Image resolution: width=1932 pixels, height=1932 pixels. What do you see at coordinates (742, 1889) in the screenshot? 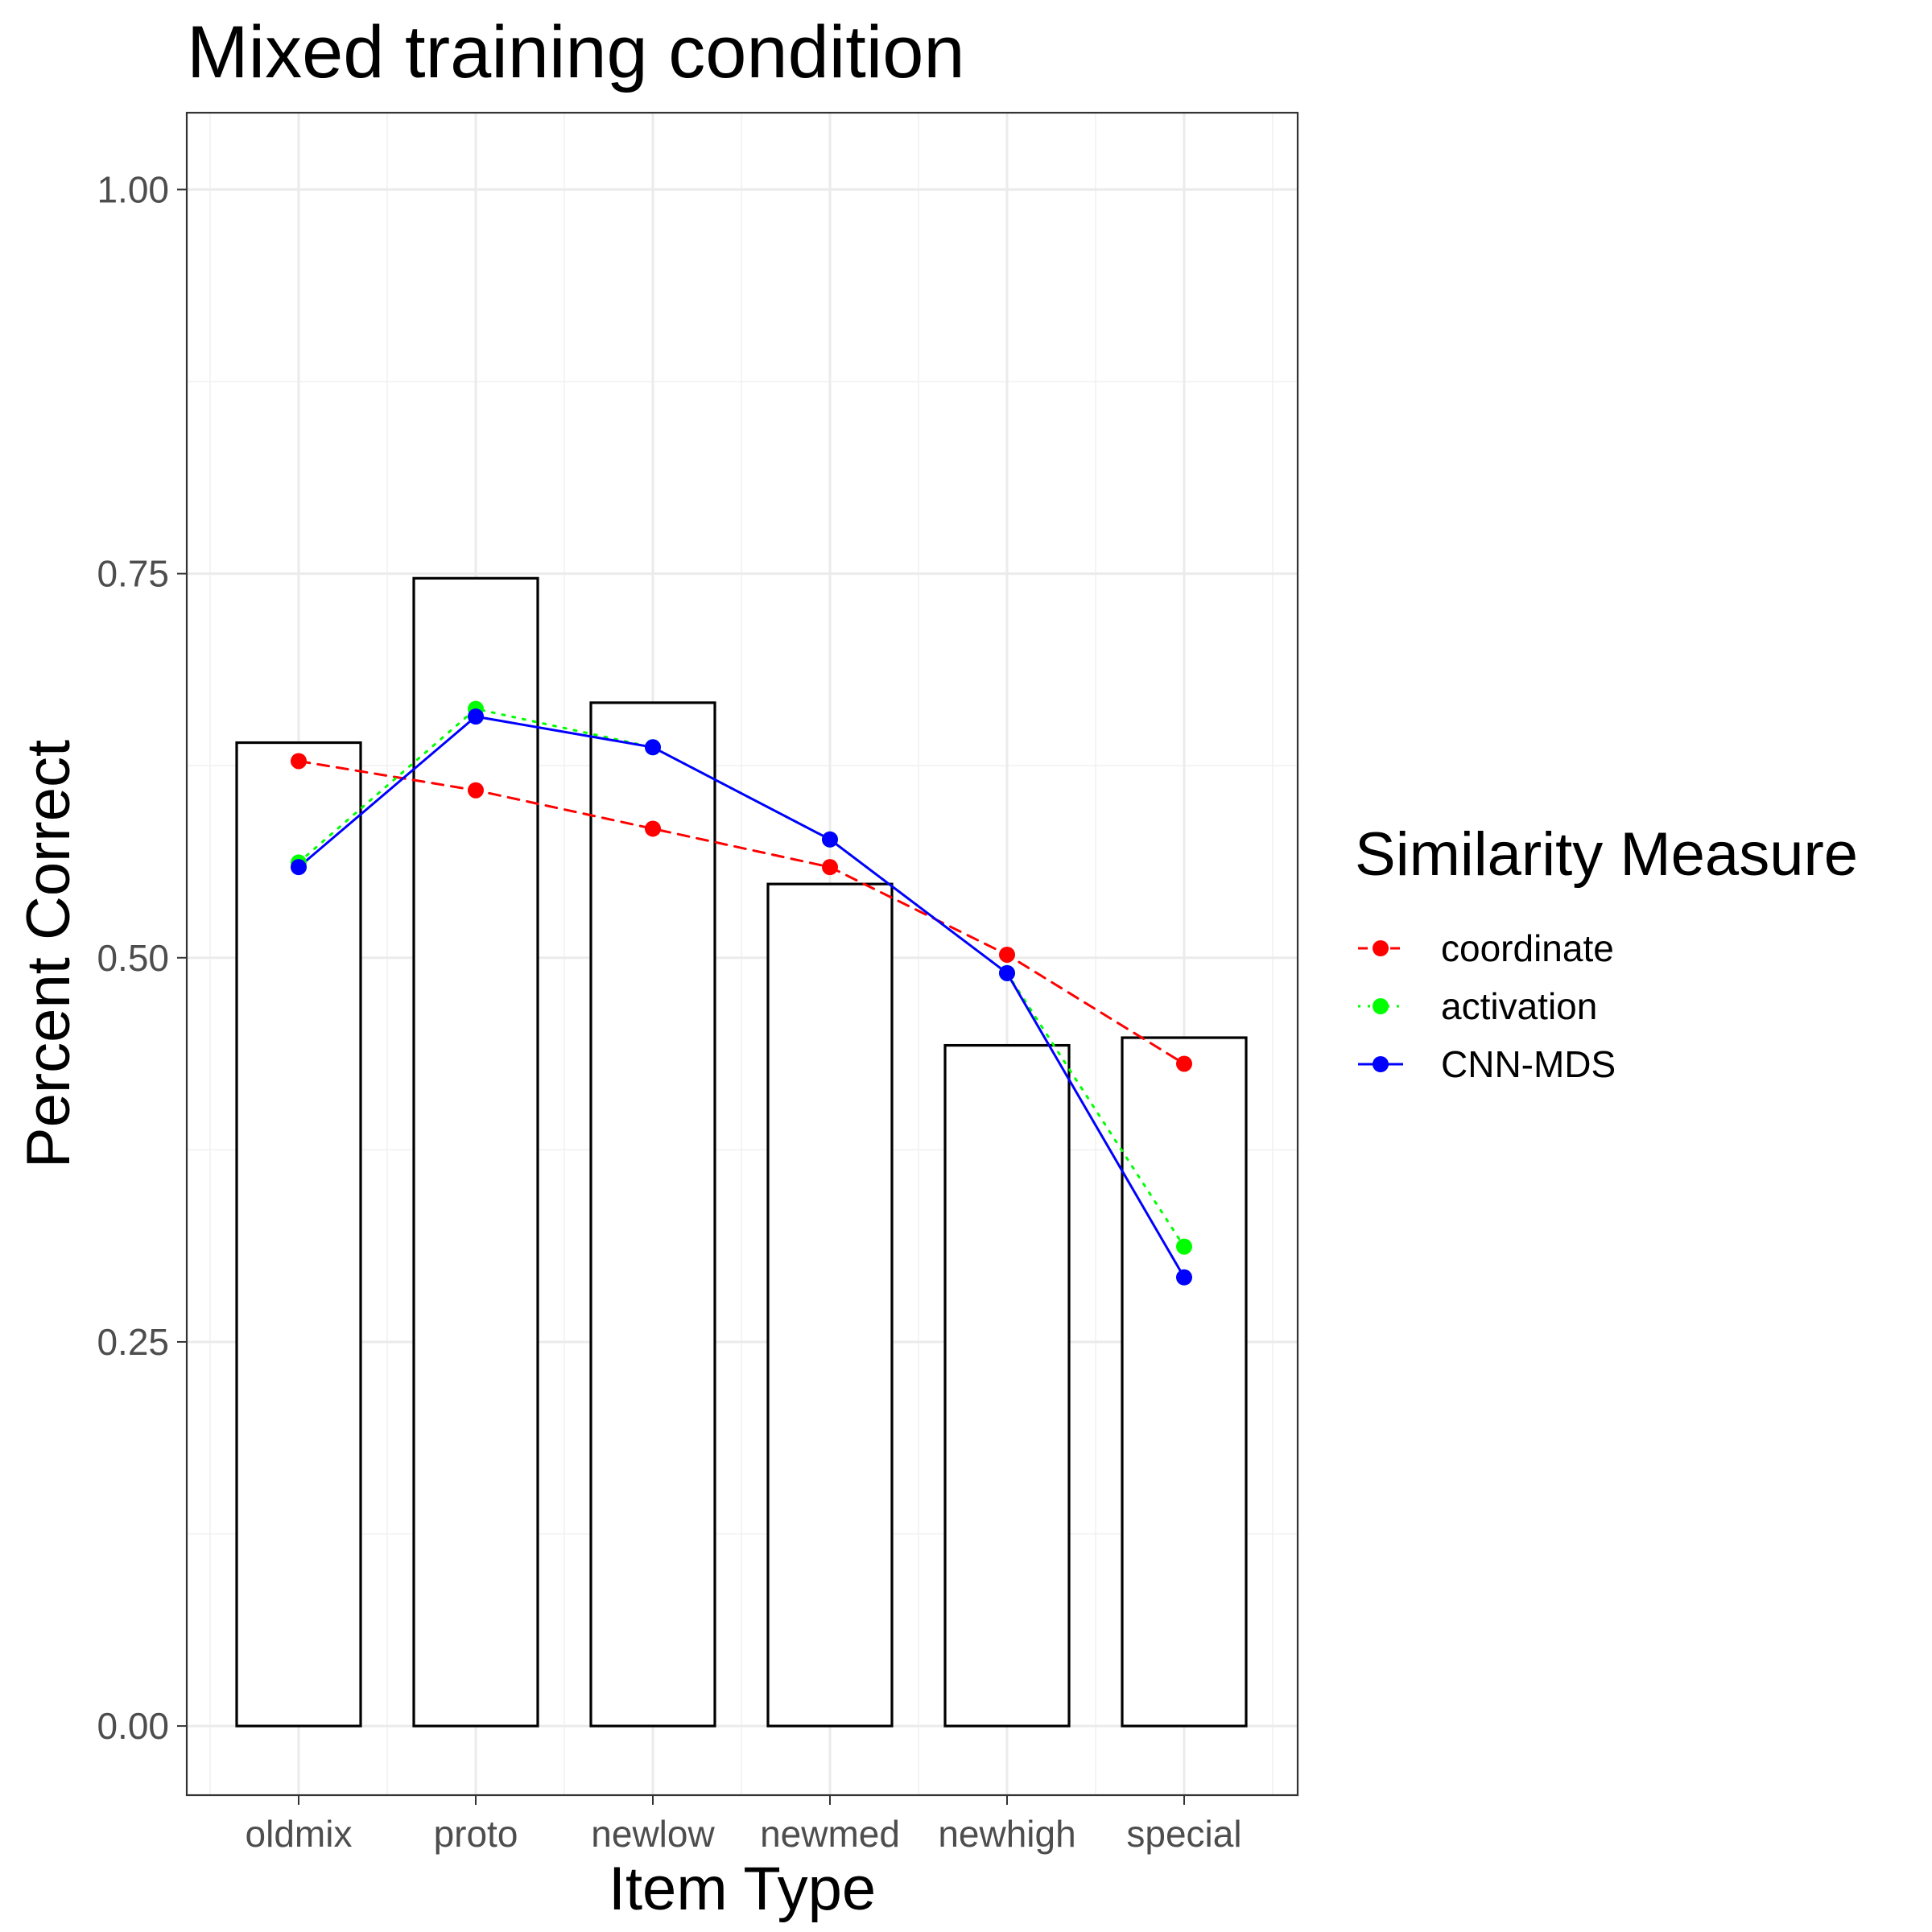
I see `x-axis-title: Item Type` at bounding box center [742, 1889].